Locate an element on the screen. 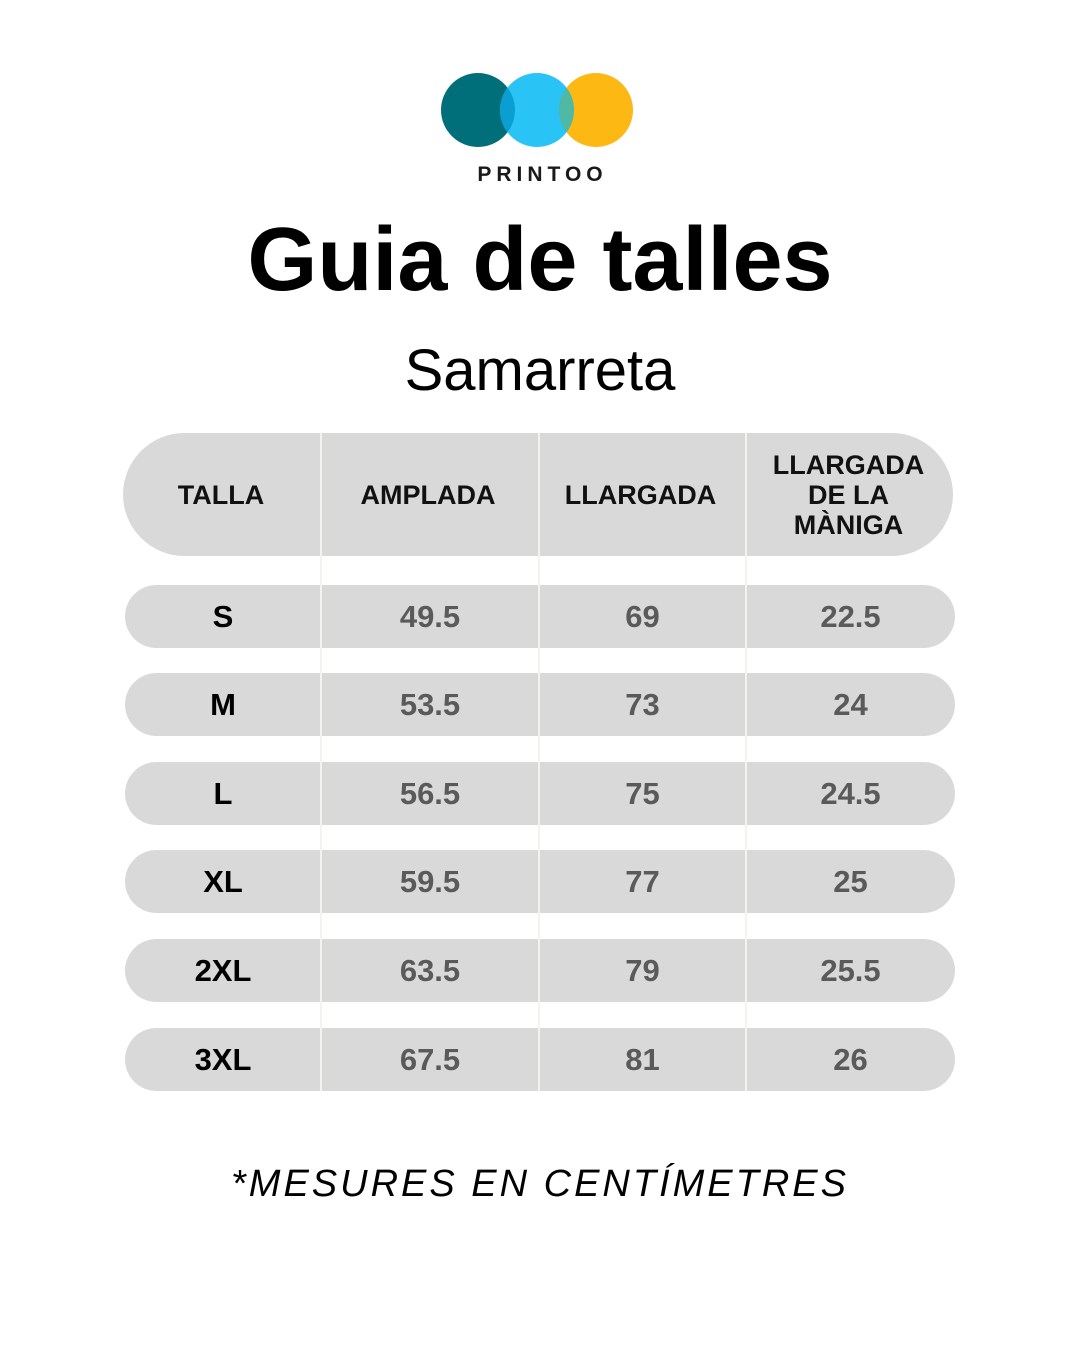  table-row: XL 59.5 77 25 is located at coordinates (540, 881).